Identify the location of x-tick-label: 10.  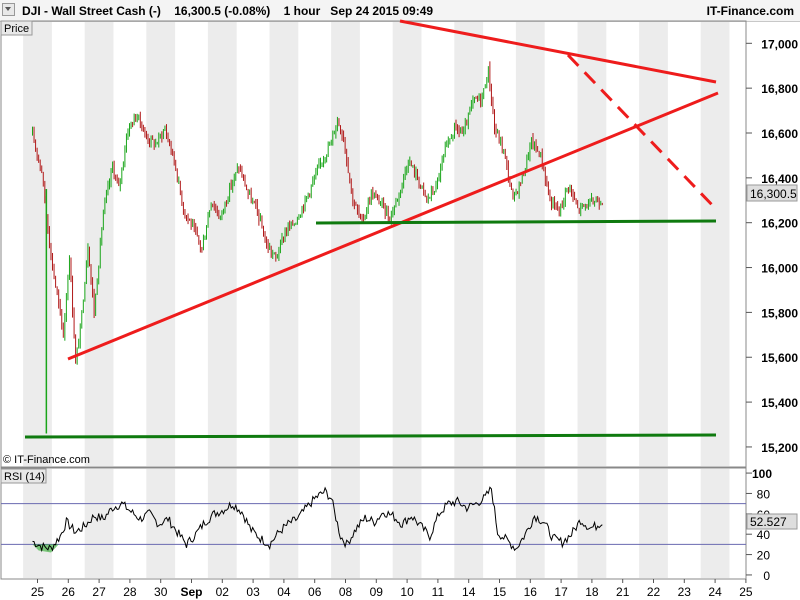
(407, 592).